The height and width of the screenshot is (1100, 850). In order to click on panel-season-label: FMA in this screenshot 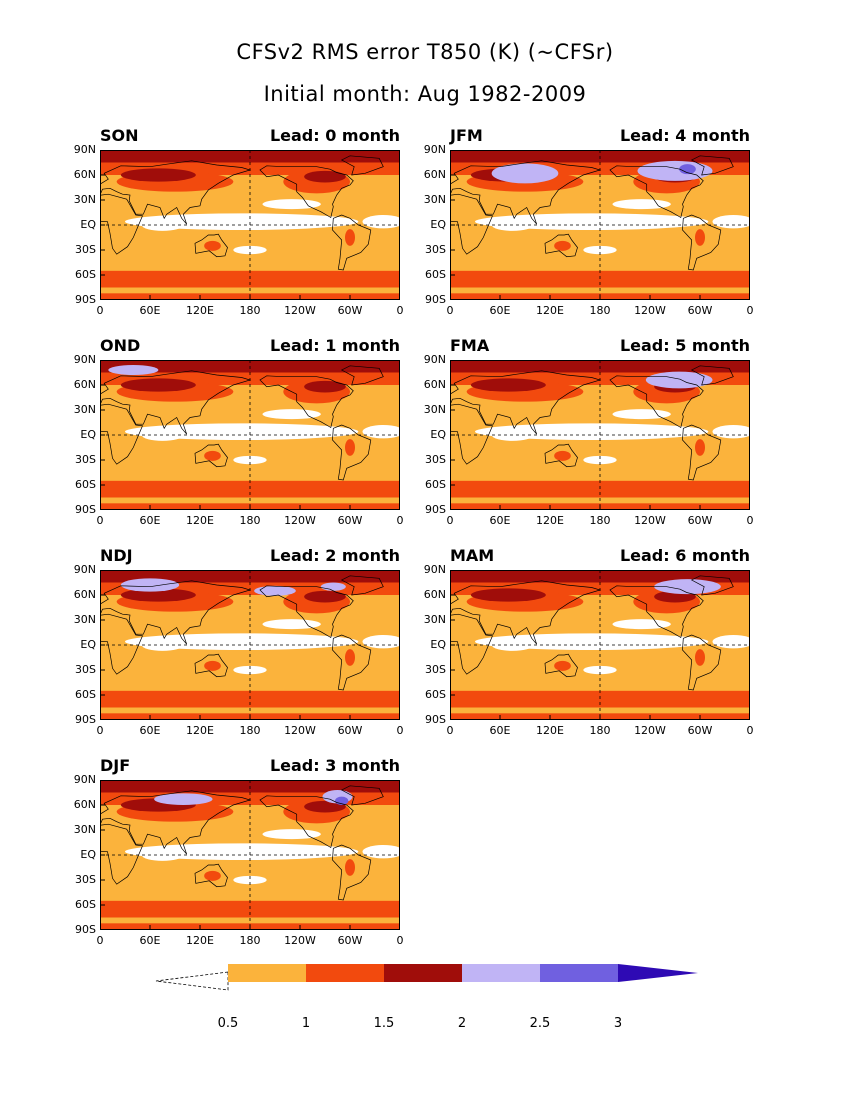, I will do `click(470, 345)`.